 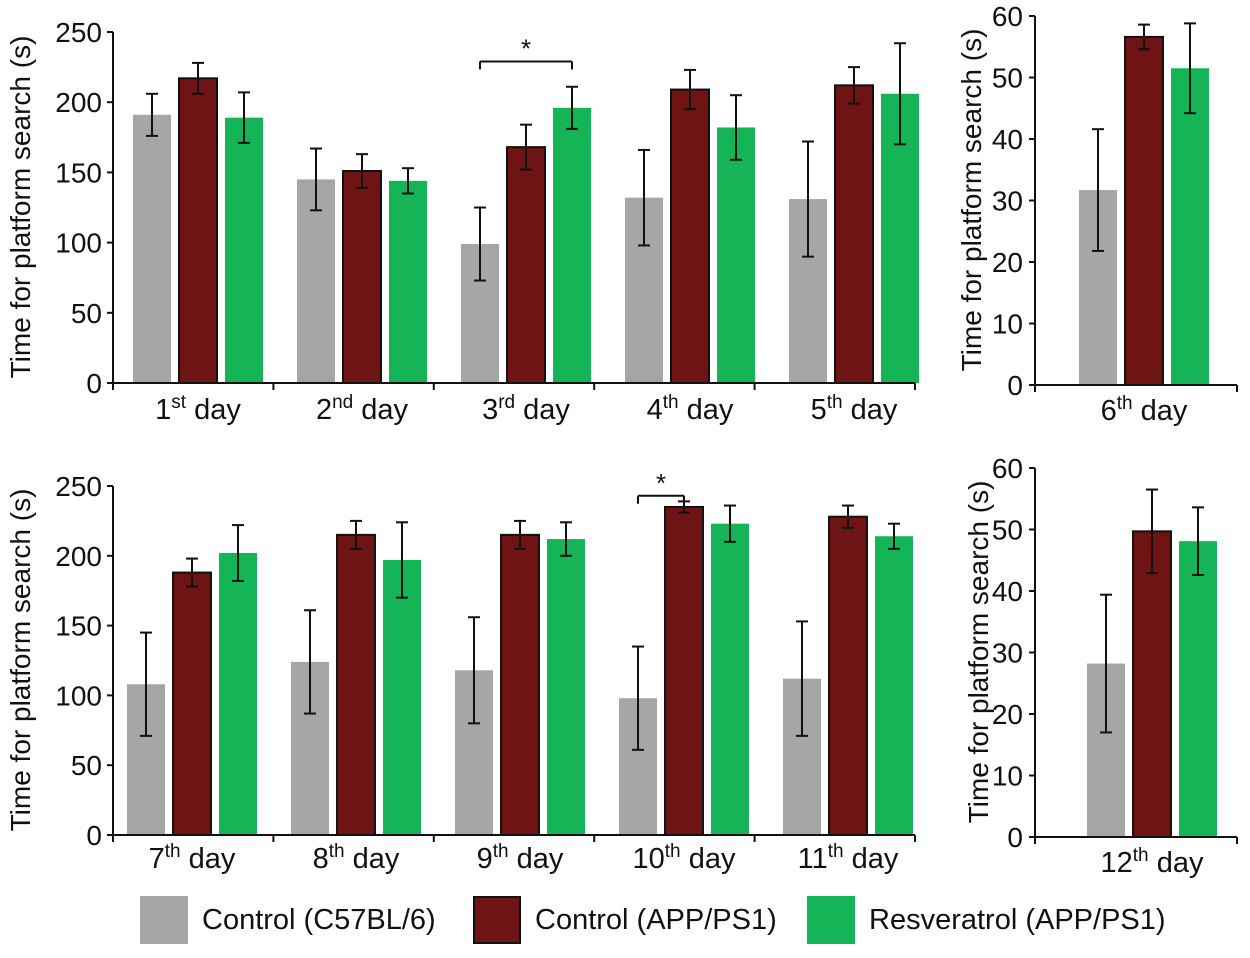 I want to click on y-tick-label-1-2: 100, so click(x=78, y=243).